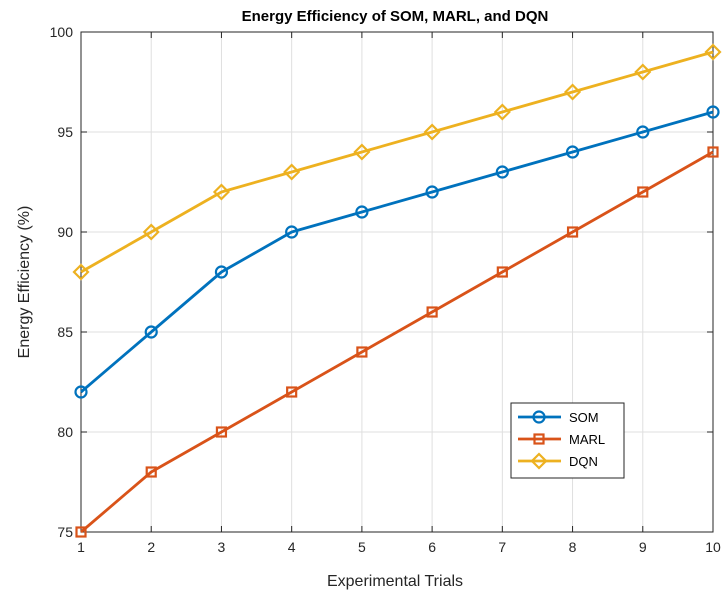  I want to click on y-tick-label: 85, so click(65, 332).